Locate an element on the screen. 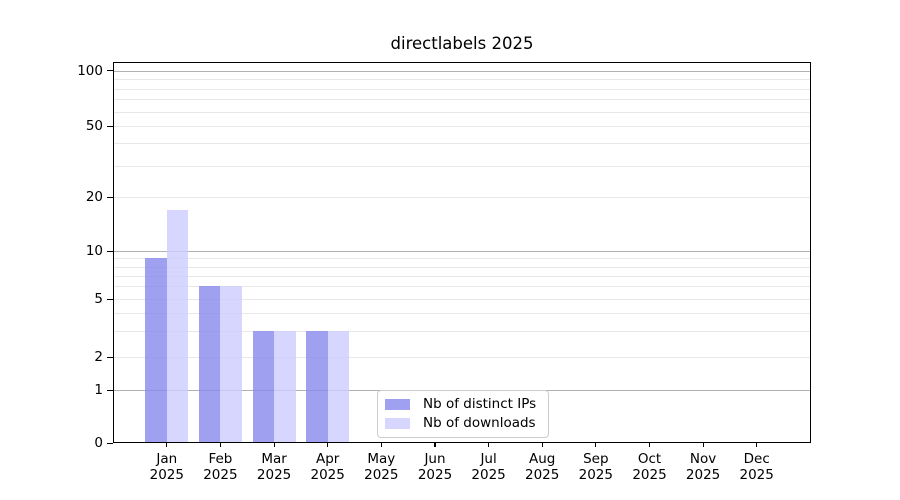 Image resolution: width=900 pixels, height=500 pixels. x-tick-label-dec: Dec 2025 is located at coordinates (756, 467).